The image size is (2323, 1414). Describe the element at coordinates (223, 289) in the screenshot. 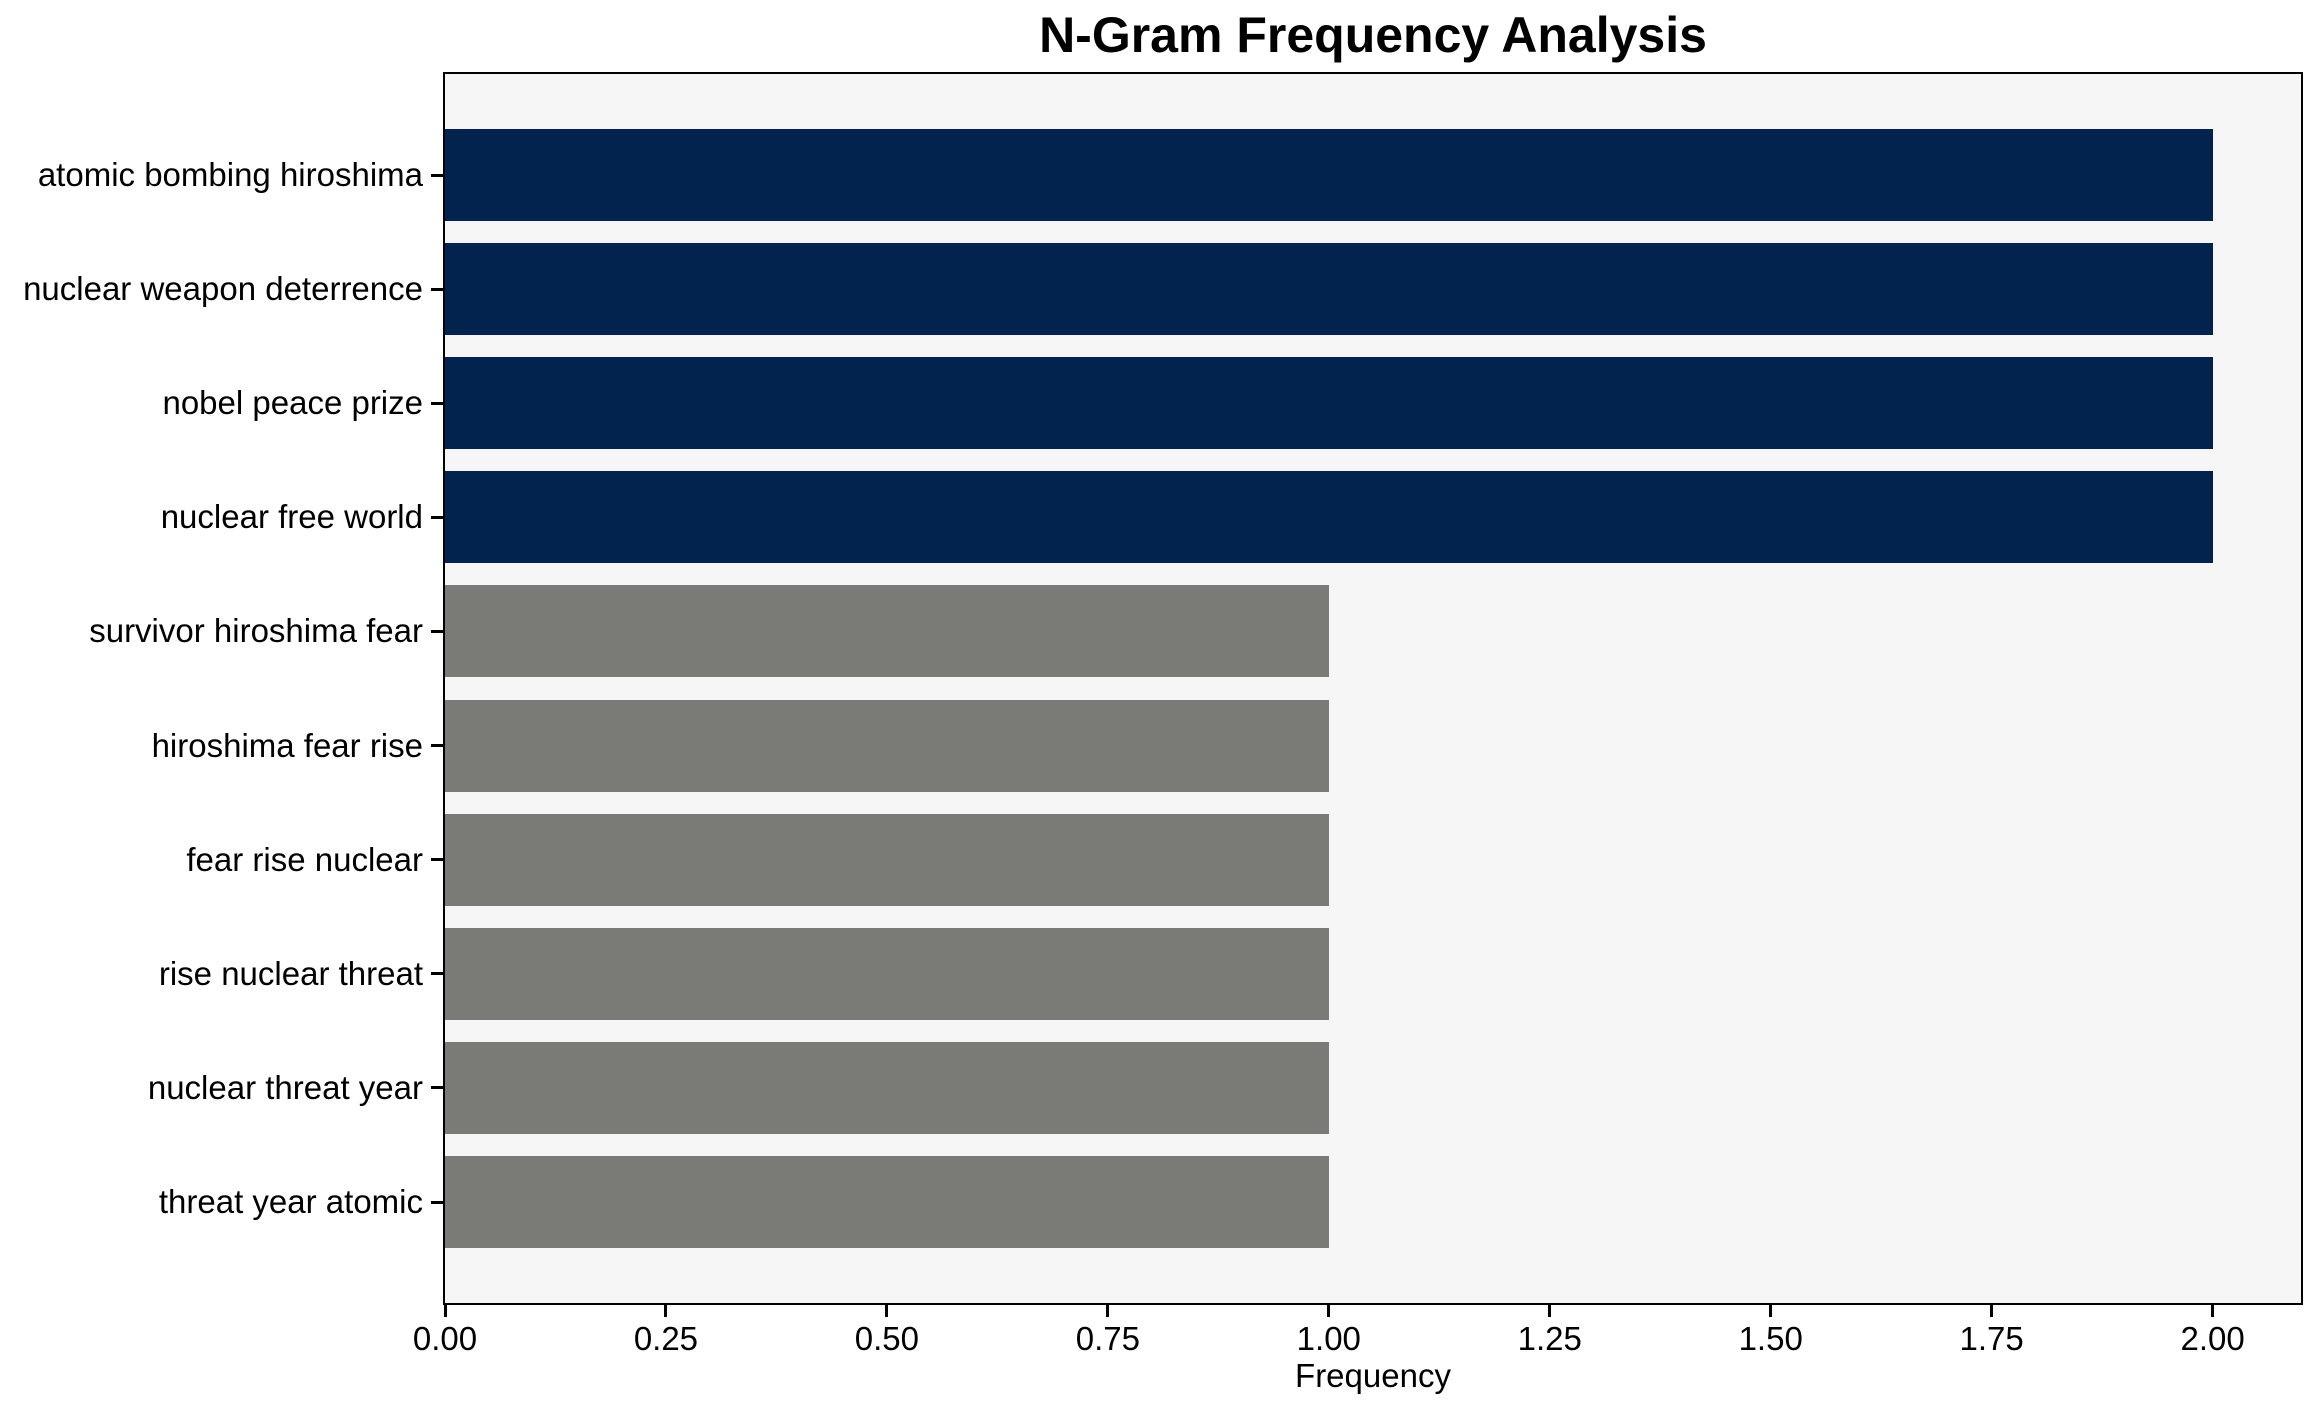

I see `y-tick-label: nuclear weapon deterrence` at that location.